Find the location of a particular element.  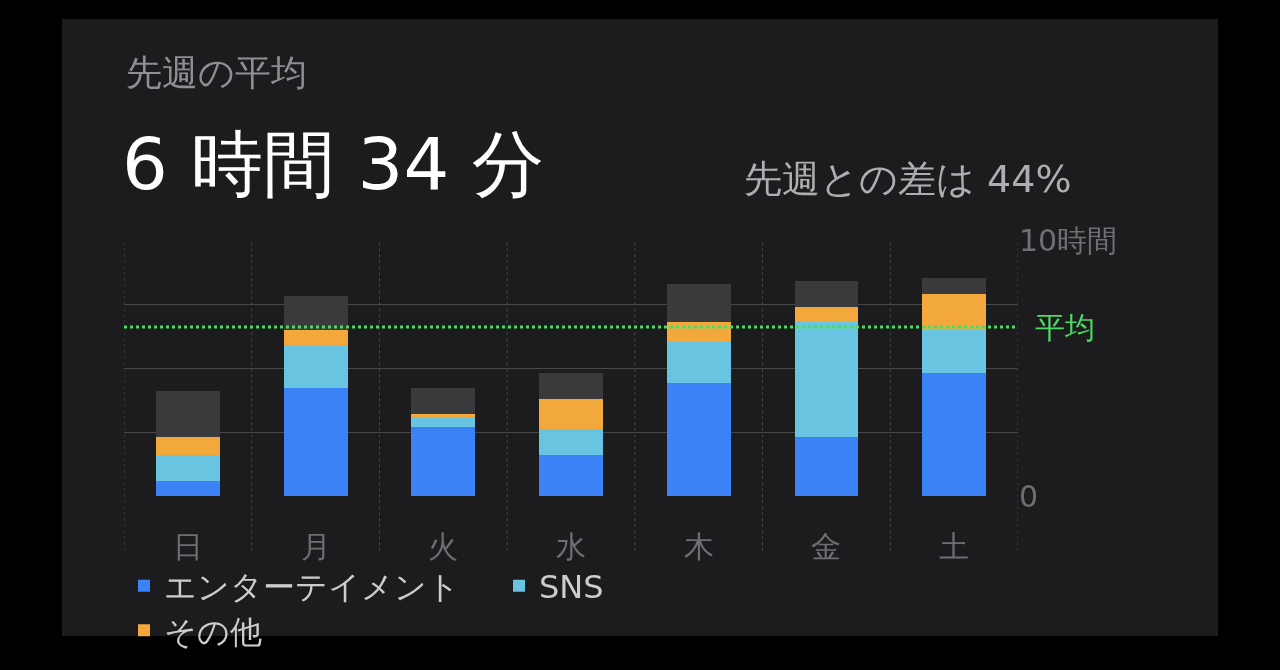

chart-subtitle: 6 時間 34 分 is located at coordinates (333, 164).